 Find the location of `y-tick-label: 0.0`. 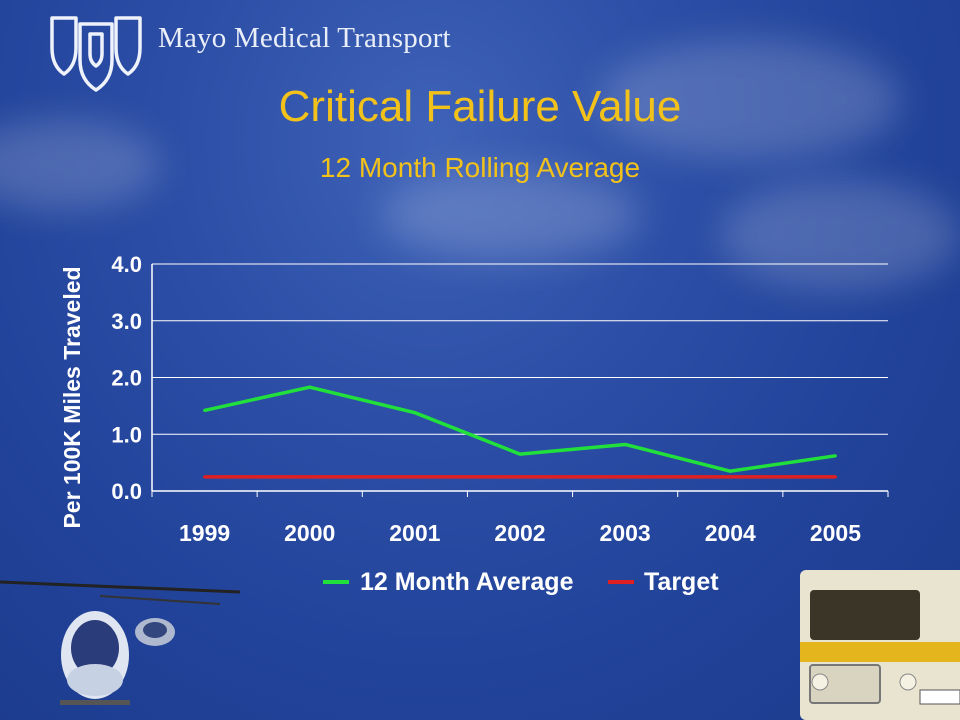

y-tick-label: 0.0 is located at coordinates (126, 491).